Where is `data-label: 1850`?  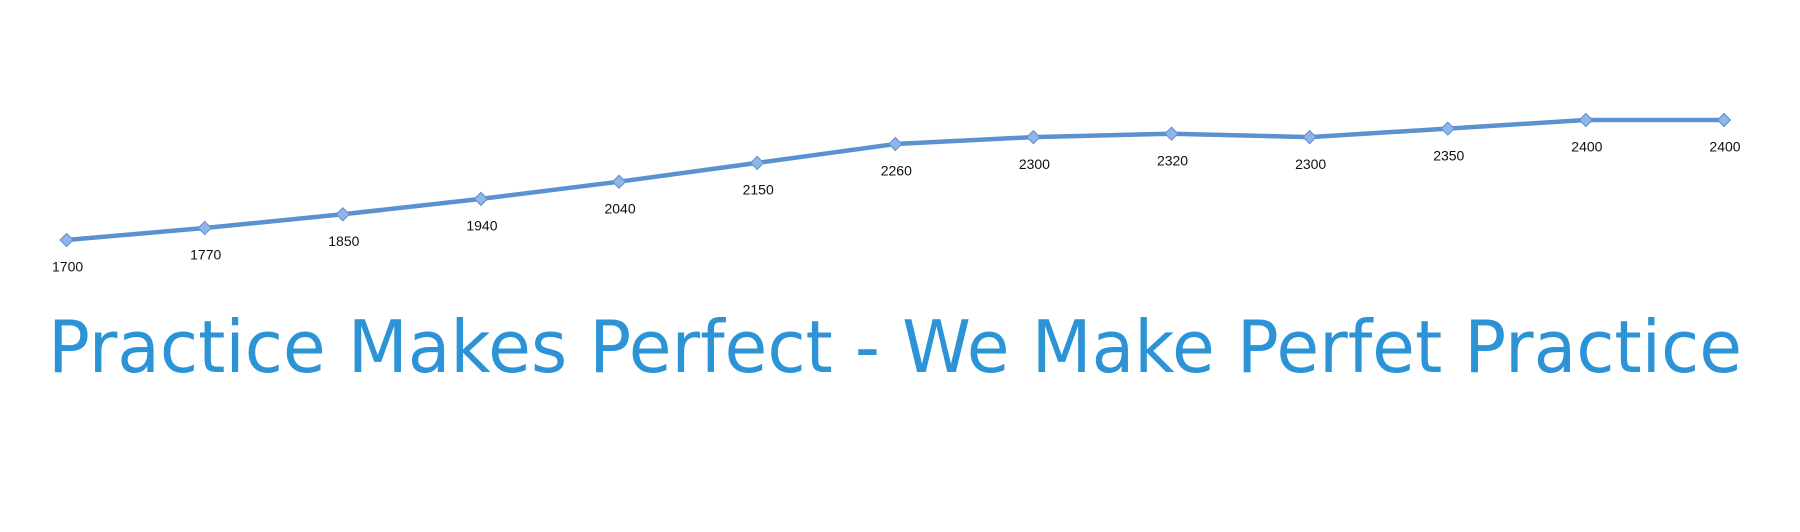 data-label: 1850 is located at coordinates (343, 241).